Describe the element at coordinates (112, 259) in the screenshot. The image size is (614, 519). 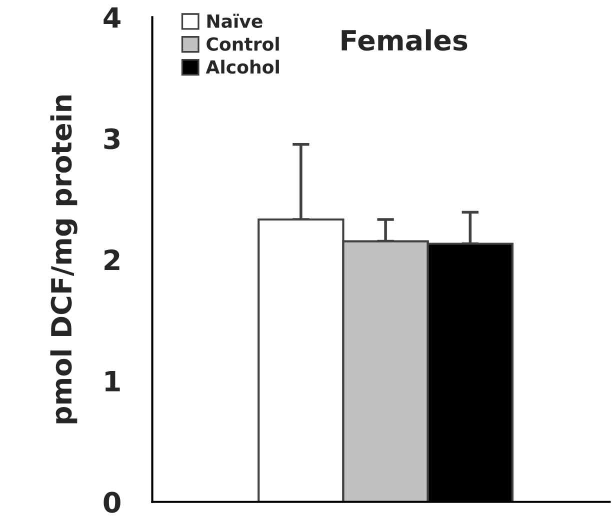
I see `y-tick-label: 2` at that location.